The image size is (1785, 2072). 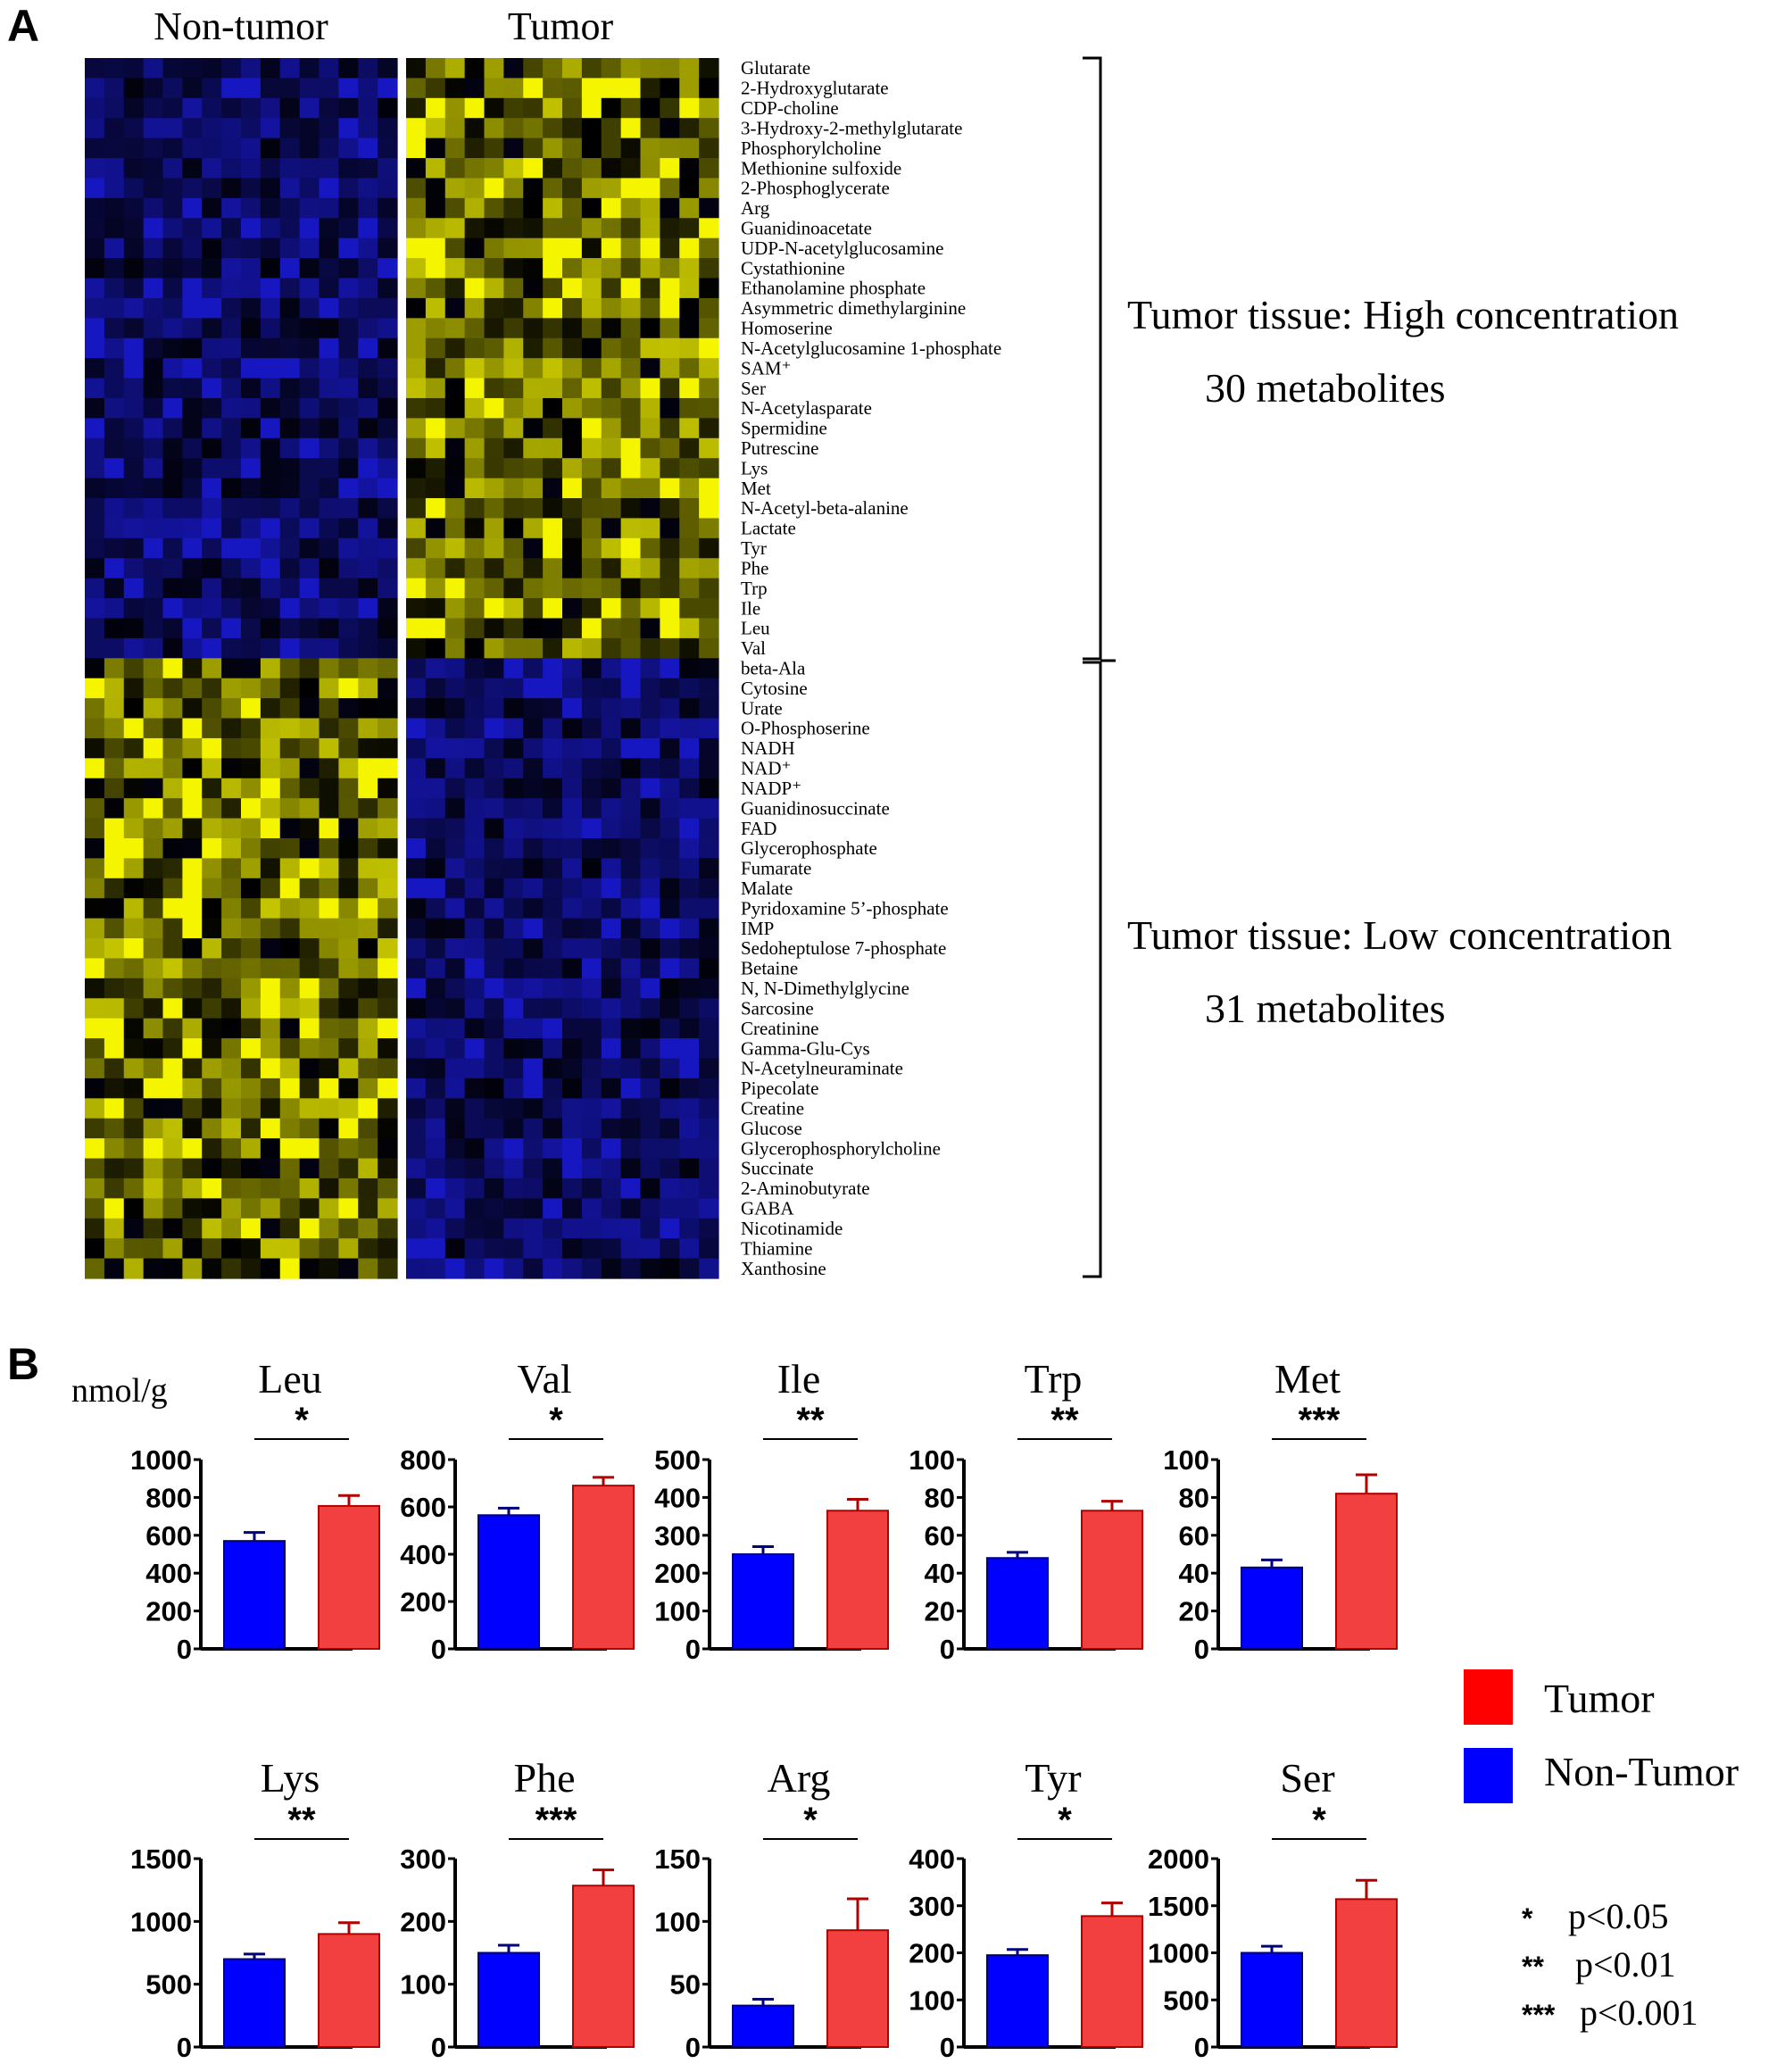 What do you see at coordinates (693, 1649) in the screenshot?
I see `y-tick-label: 0` at bounding box center [693, 1649].